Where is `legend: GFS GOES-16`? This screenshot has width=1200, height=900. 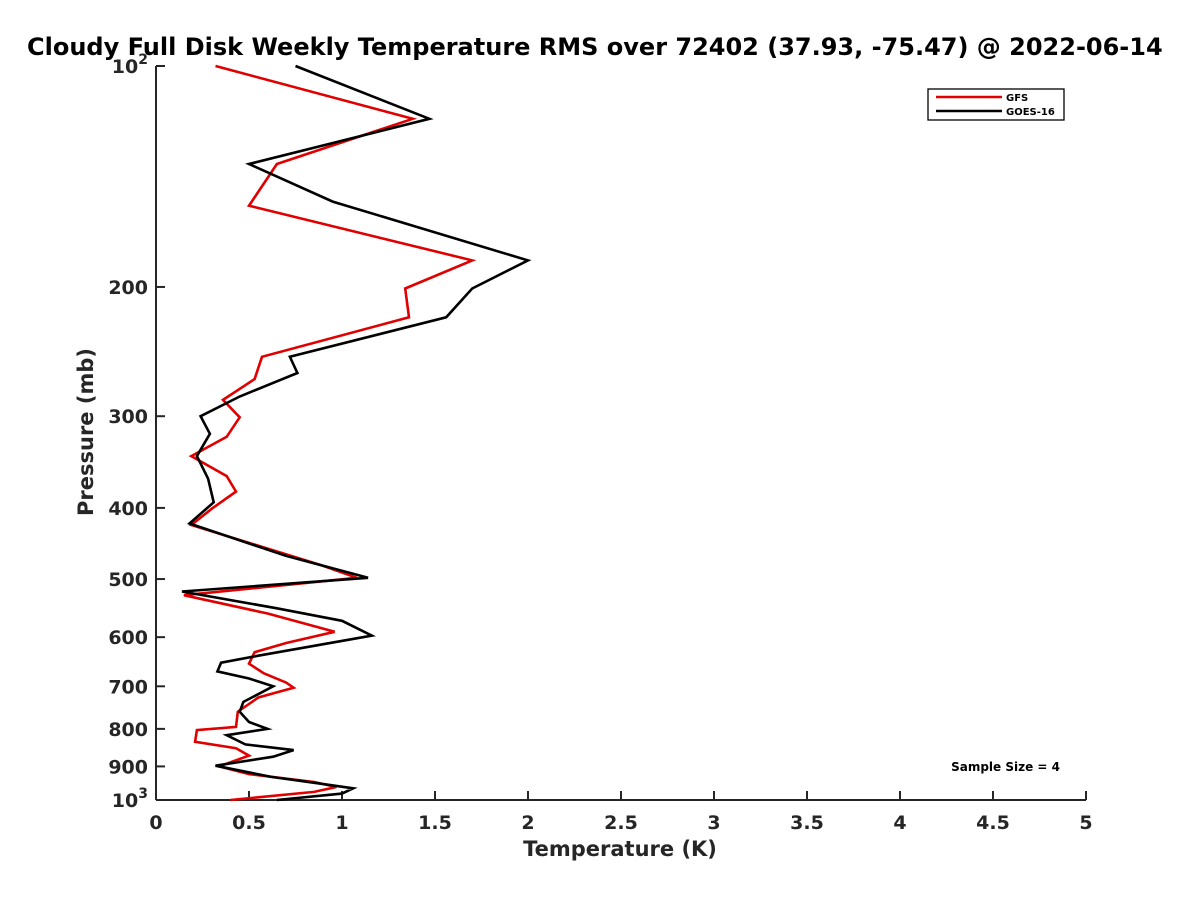 legend: GFS GOES-16 is located at coordinates (996, 104).